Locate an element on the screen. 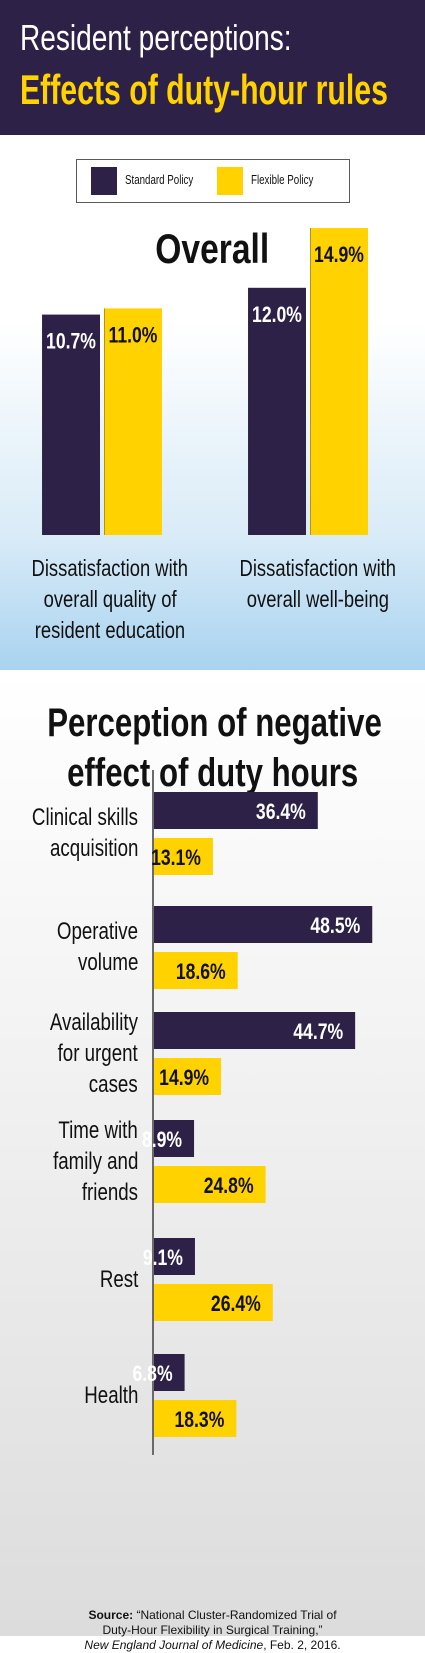 The height and width of the screenshot is (1653, 425). source-text1: “National Cluster-Randomized Trial of is located at coordinates (235, 1615).